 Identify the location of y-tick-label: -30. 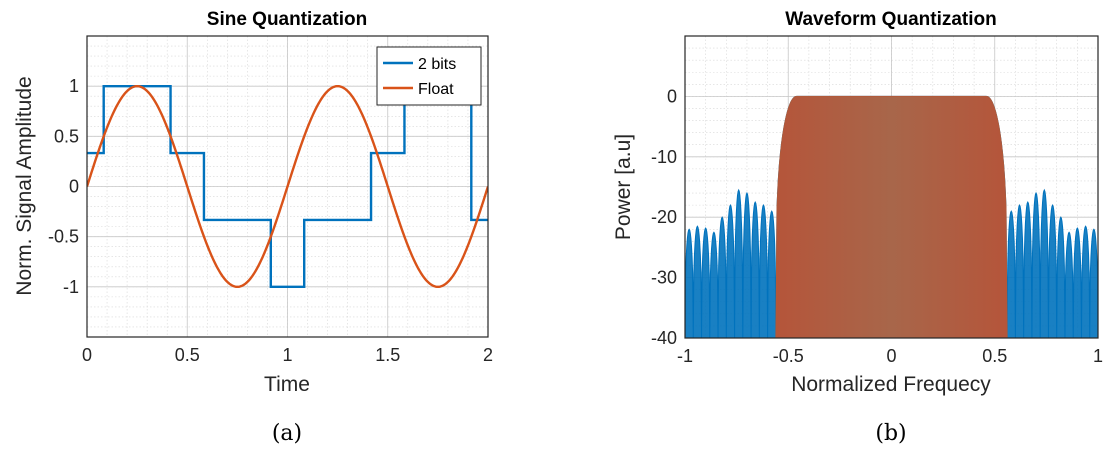
(664, 278).